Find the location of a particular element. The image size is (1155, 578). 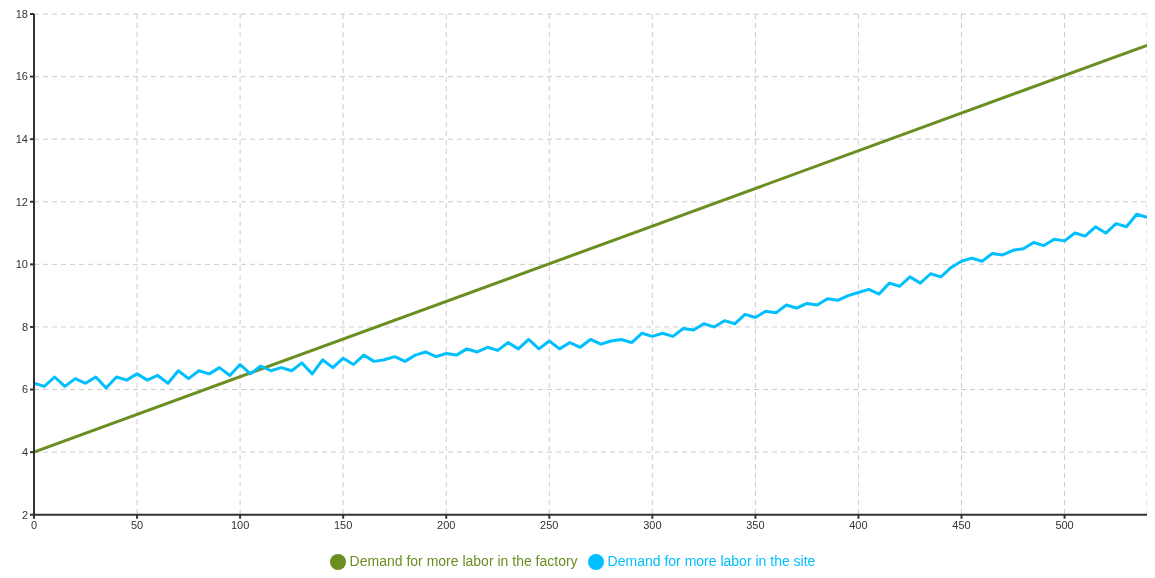

x-tick-label: 350 is located at coordinates (755, 524).